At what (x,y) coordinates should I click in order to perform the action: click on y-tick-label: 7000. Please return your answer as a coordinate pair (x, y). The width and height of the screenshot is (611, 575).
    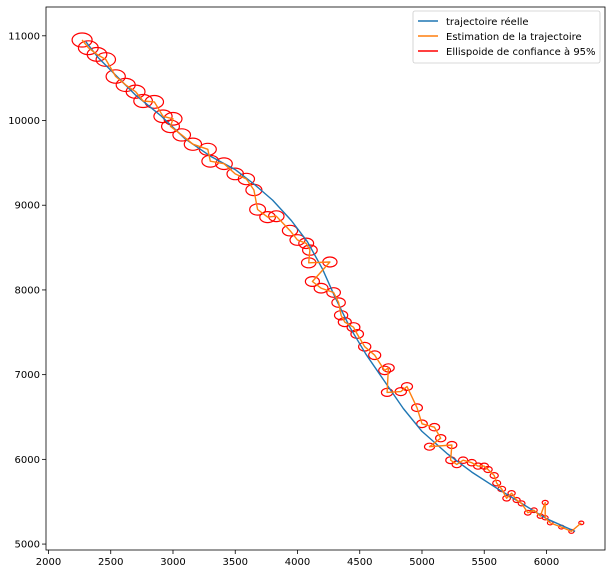
    Looking at the image, I should click on (27, 375).